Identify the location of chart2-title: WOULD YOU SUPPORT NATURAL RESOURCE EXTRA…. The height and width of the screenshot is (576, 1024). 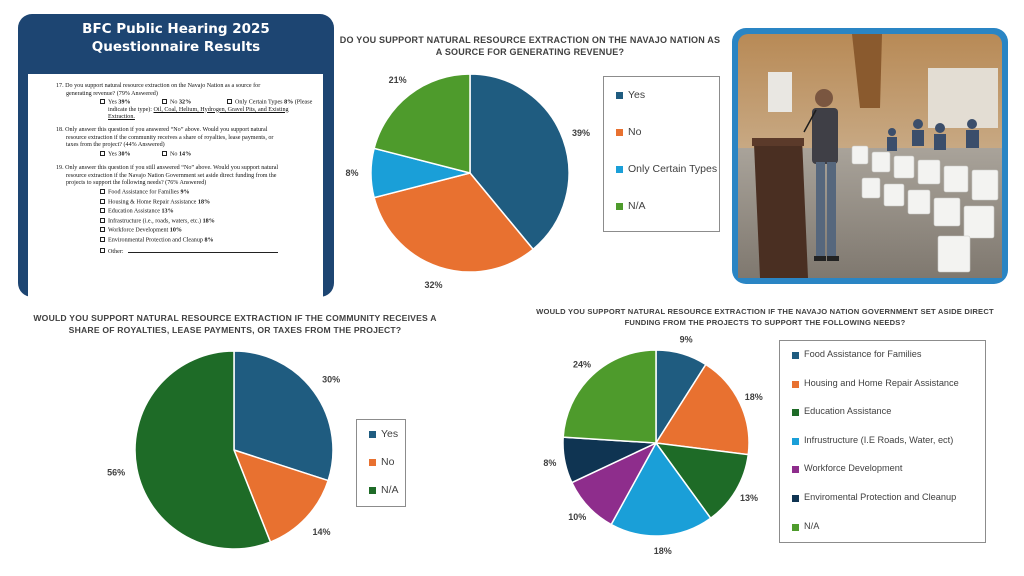
(235, 324).